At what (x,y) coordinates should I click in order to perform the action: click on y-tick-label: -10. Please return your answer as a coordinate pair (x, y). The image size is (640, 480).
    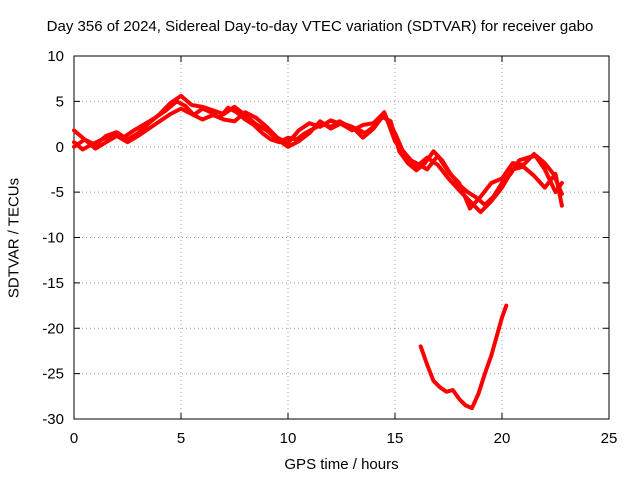
    Looking at the image, I should click on (53, 238).